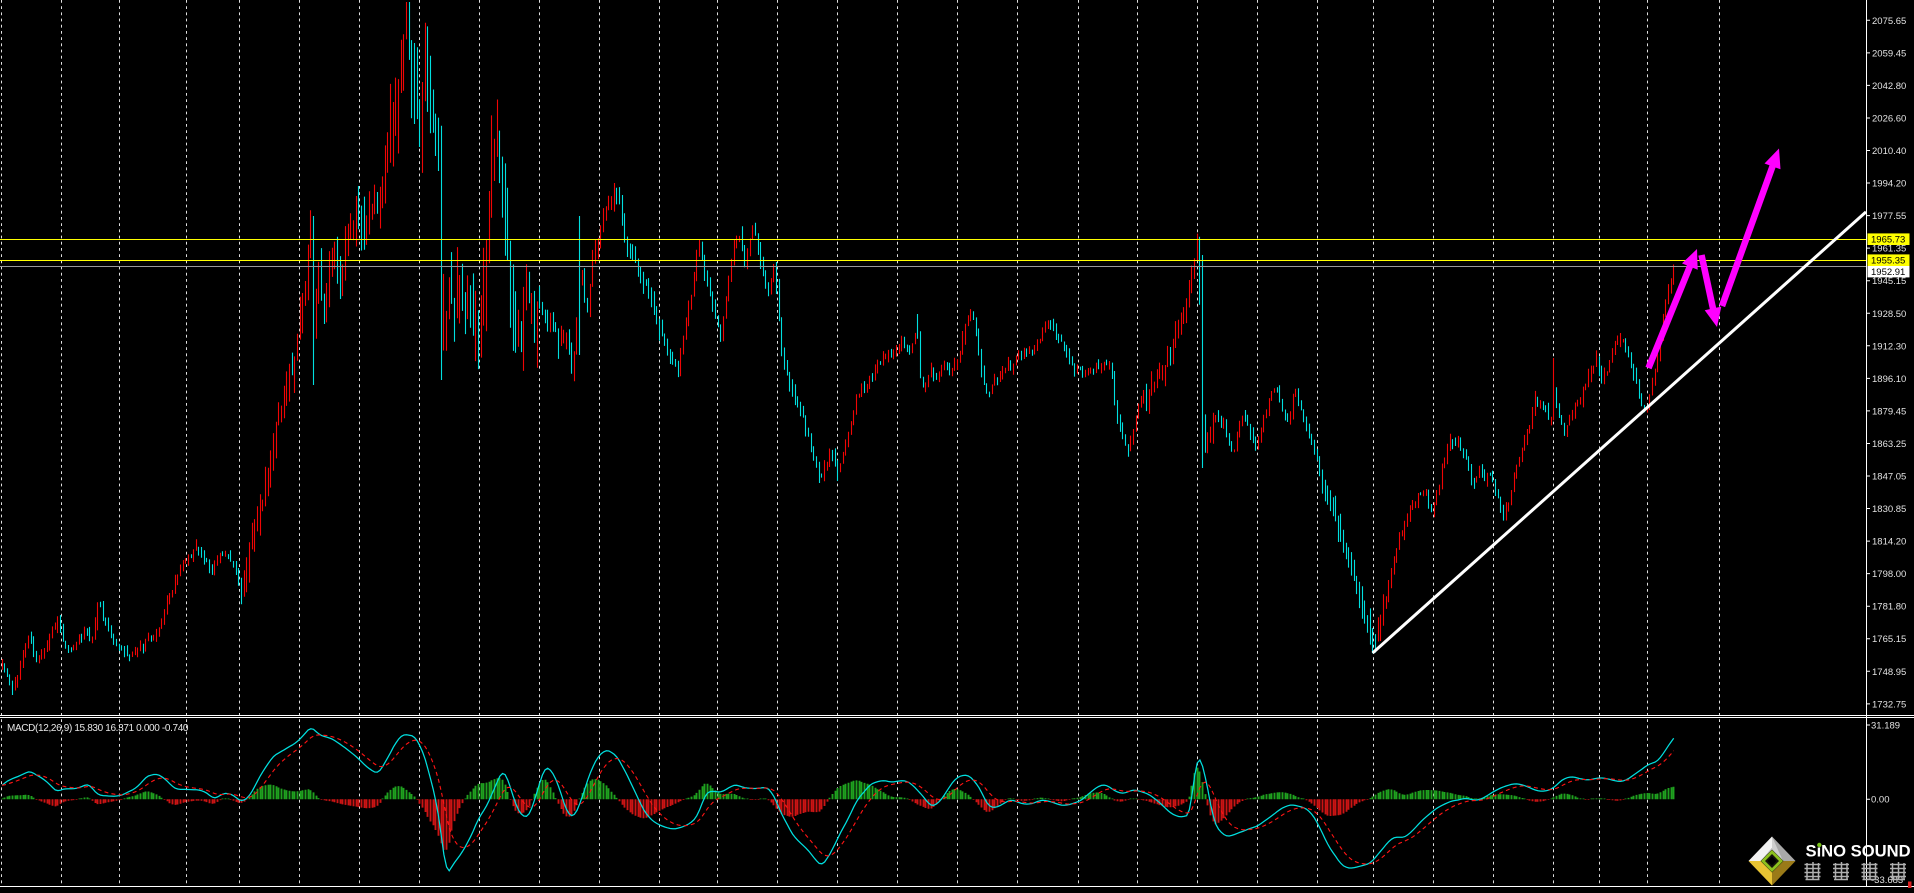 The height and width of the screenshot is (893, 1914). Describe the element at coordinates (1889, 574) in the screenshot. I see `svg-text: 1798.00` at that location.